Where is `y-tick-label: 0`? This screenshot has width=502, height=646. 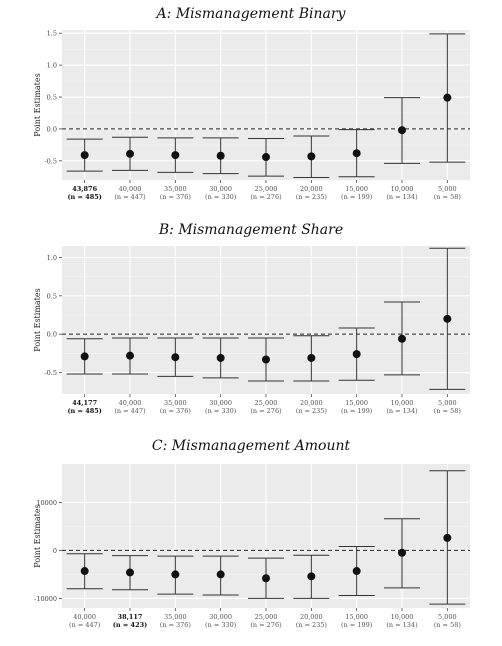 y-tick-label: 0 is located at coordinates (55, 551).